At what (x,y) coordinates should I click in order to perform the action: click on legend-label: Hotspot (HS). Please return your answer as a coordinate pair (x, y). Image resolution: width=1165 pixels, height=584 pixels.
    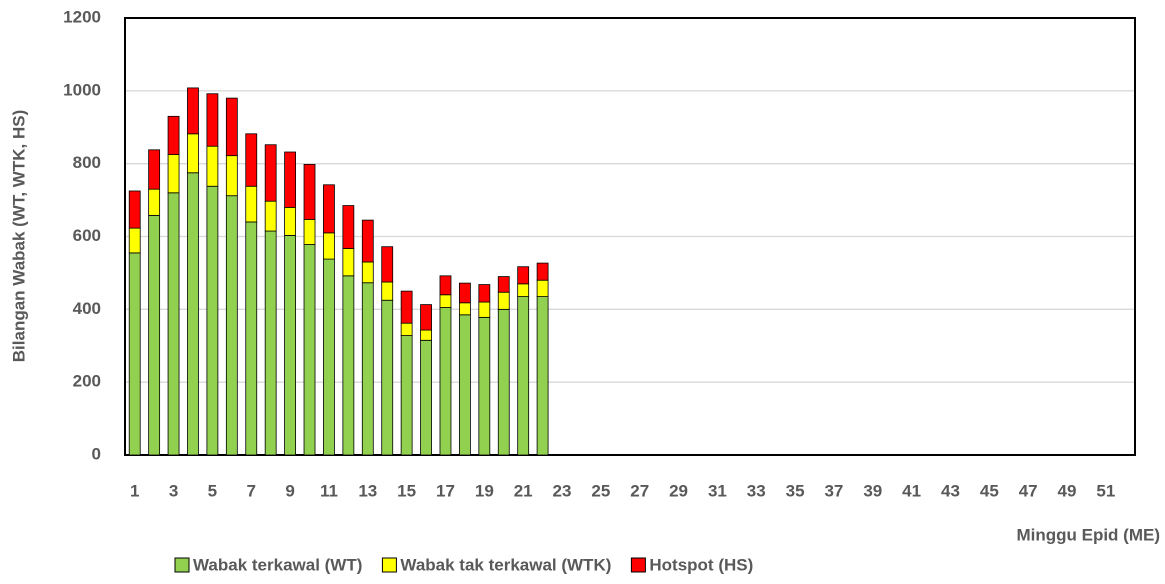
    Looking at the image, I should click on (701, 564).